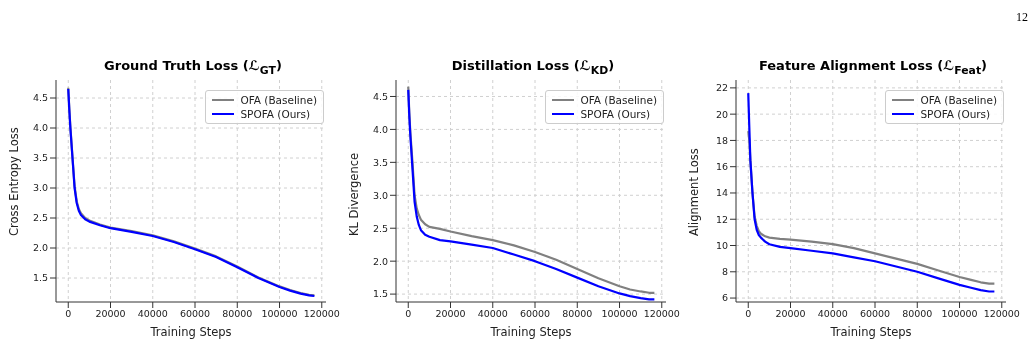 The height and width of the screenshot is (348, 1036). Describe the element at coordinates (724, 272) in the screenshot. I see `y-tick-label: 8` at that location.